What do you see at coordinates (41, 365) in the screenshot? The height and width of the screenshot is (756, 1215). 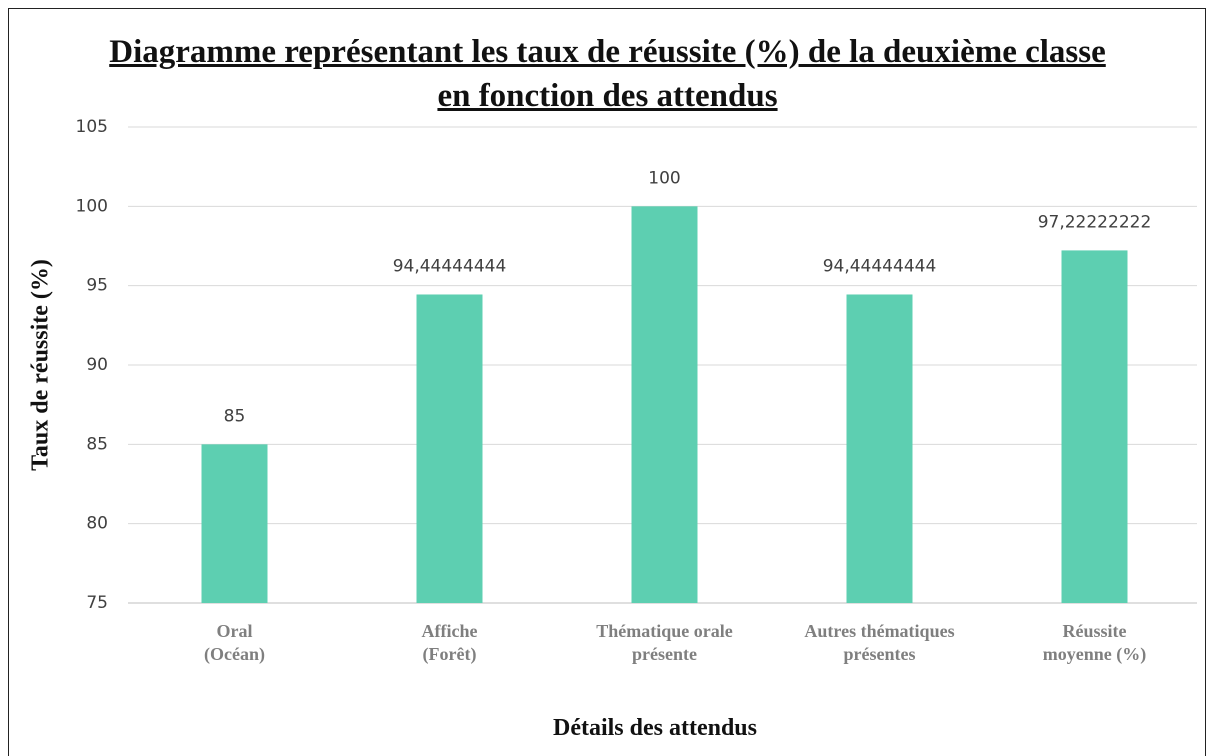 I see `y-axis-label: Taux de réussite (%)` at bounding box center [41, 365].